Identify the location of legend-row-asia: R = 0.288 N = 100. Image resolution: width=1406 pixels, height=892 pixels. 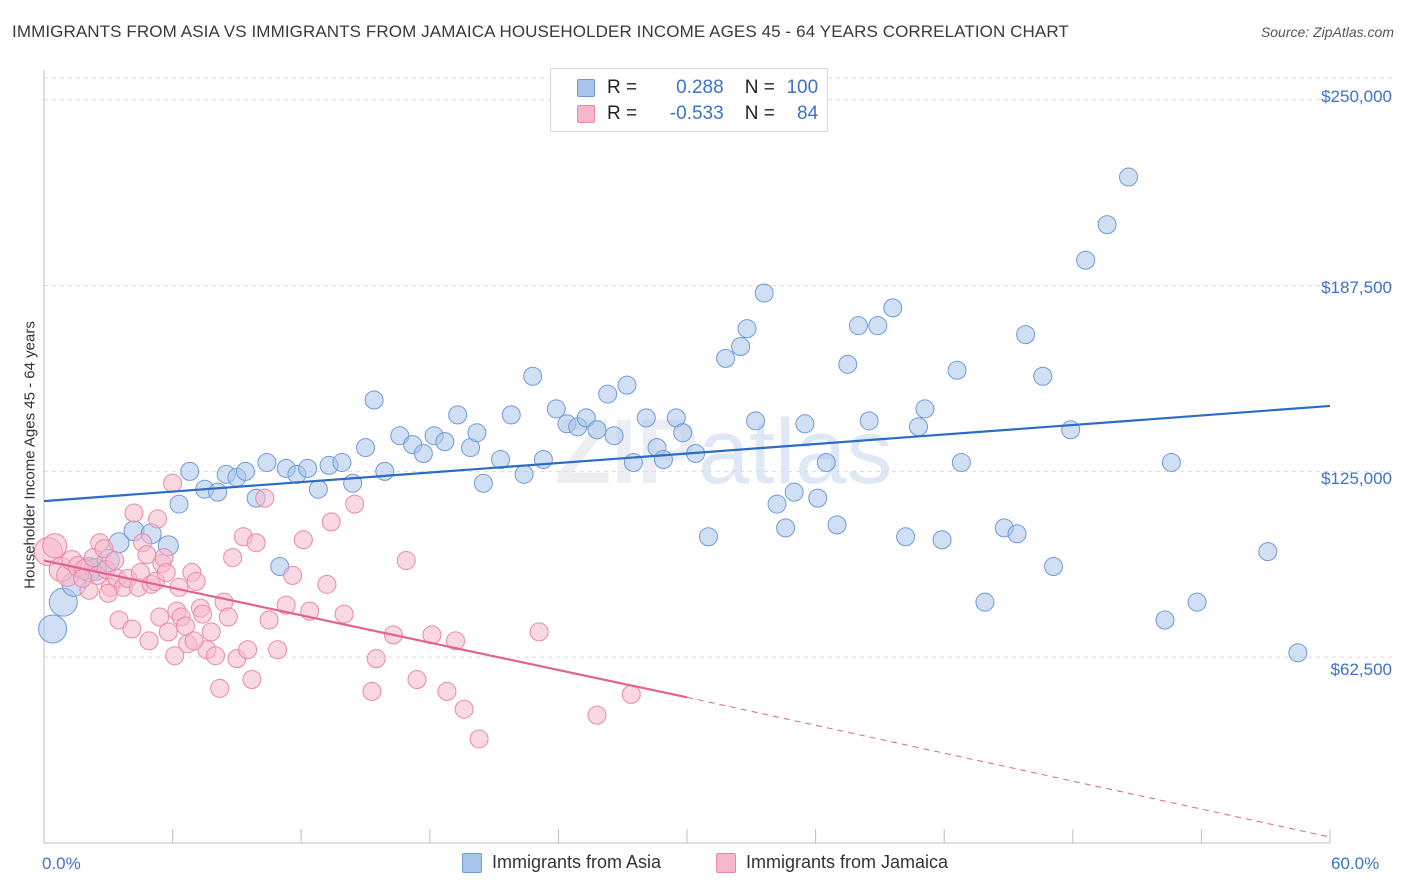
(697, 88).